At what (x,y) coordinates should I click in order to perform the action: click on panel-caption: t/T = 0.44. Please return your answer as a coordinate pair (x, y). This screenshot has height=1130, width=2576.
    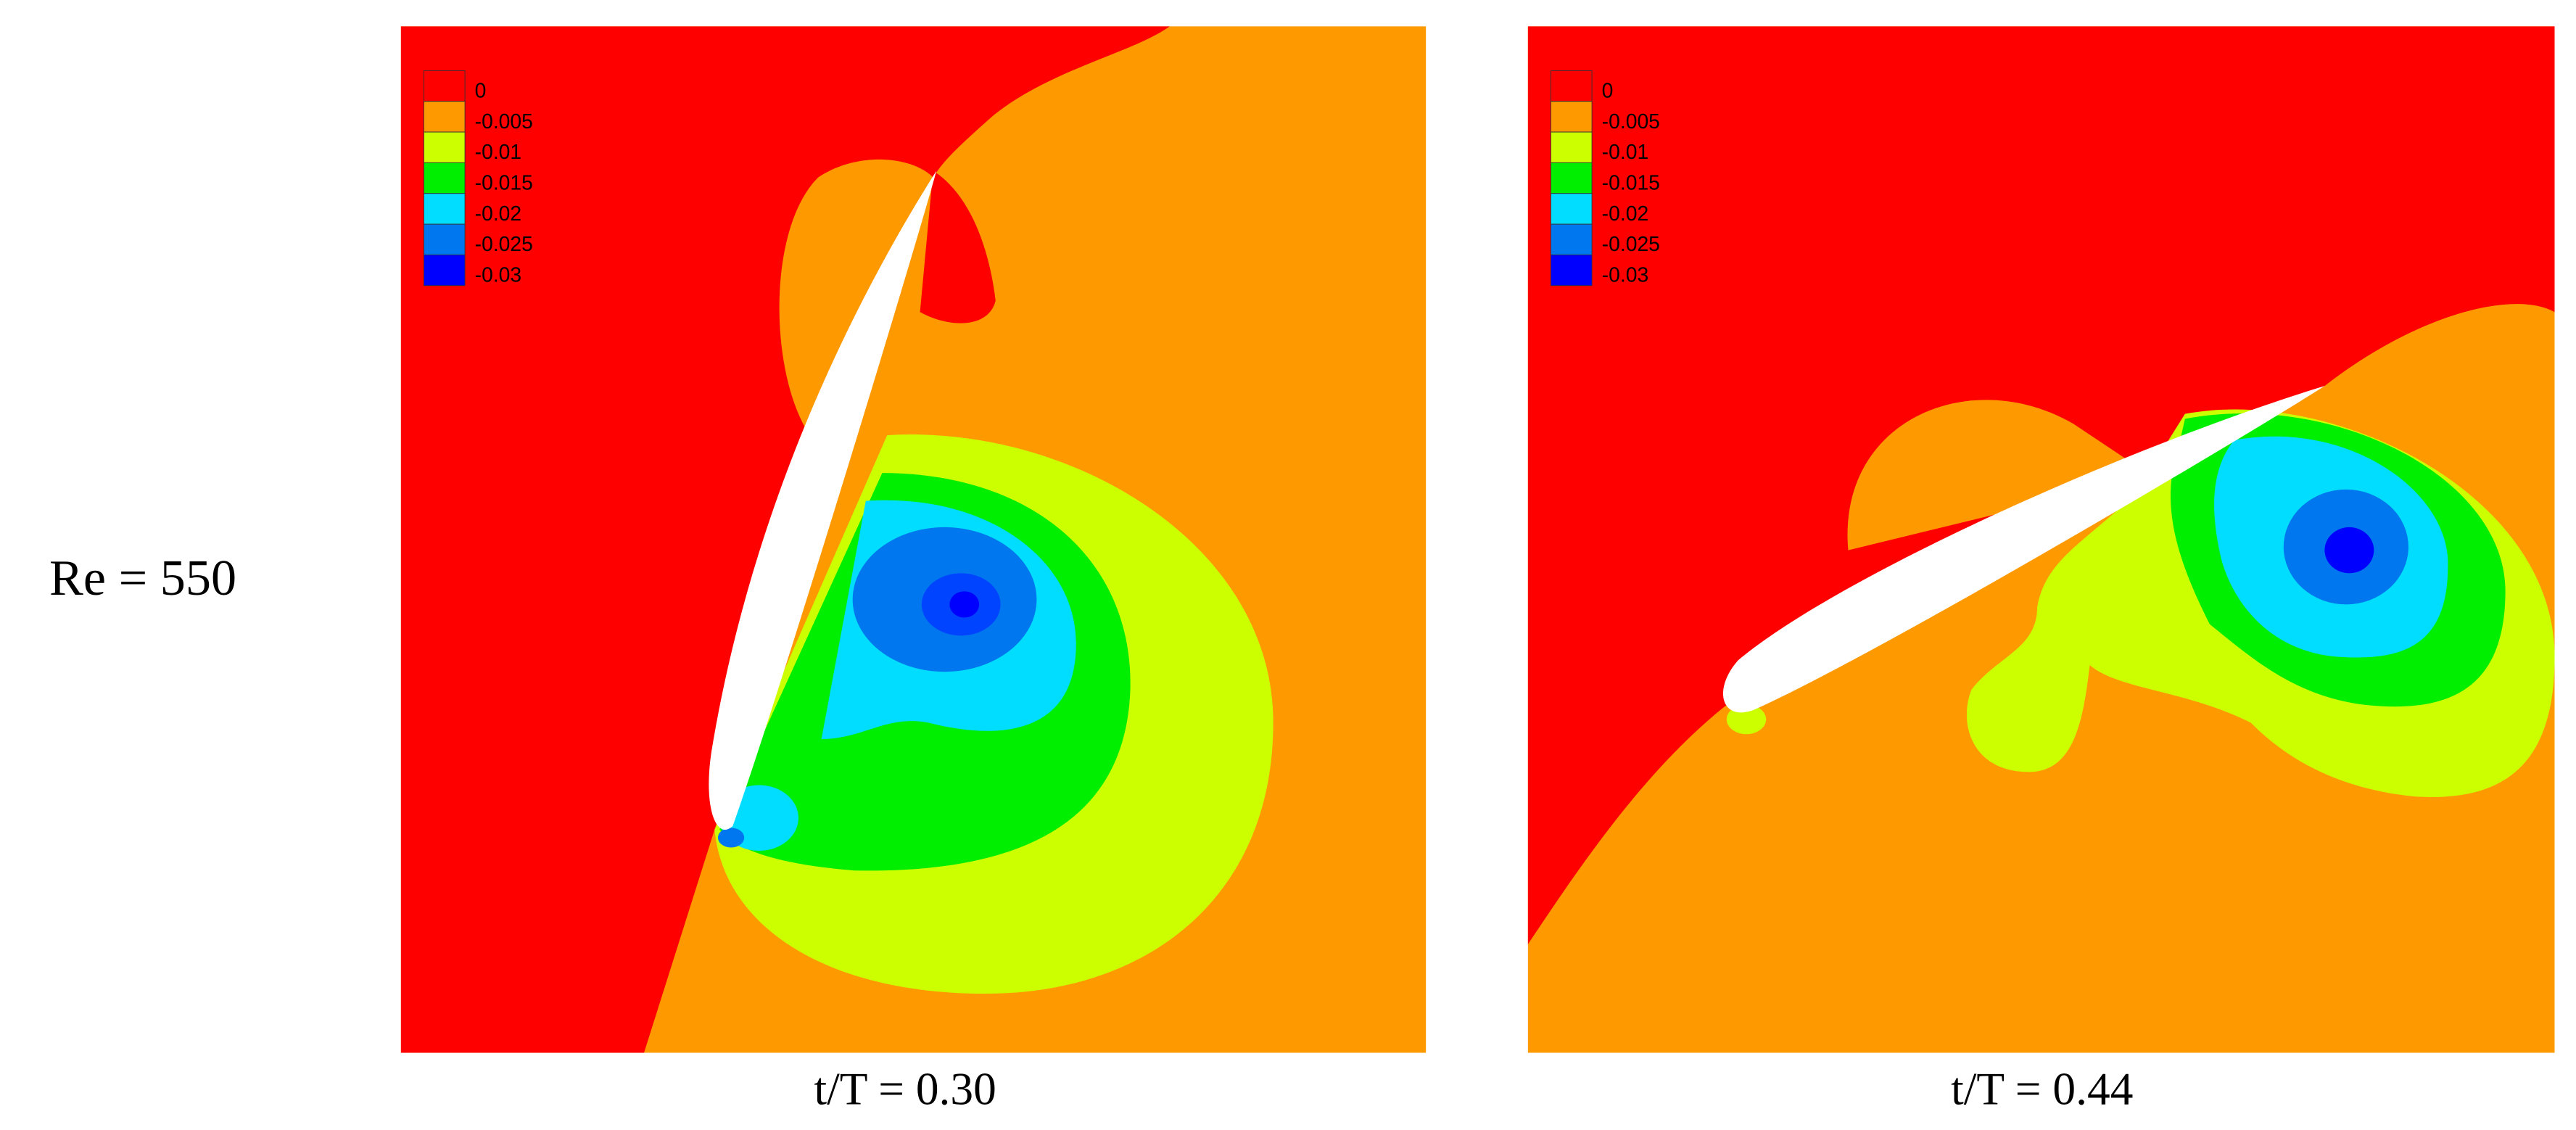
    Looking at the image, I should click on (2042, 1089).